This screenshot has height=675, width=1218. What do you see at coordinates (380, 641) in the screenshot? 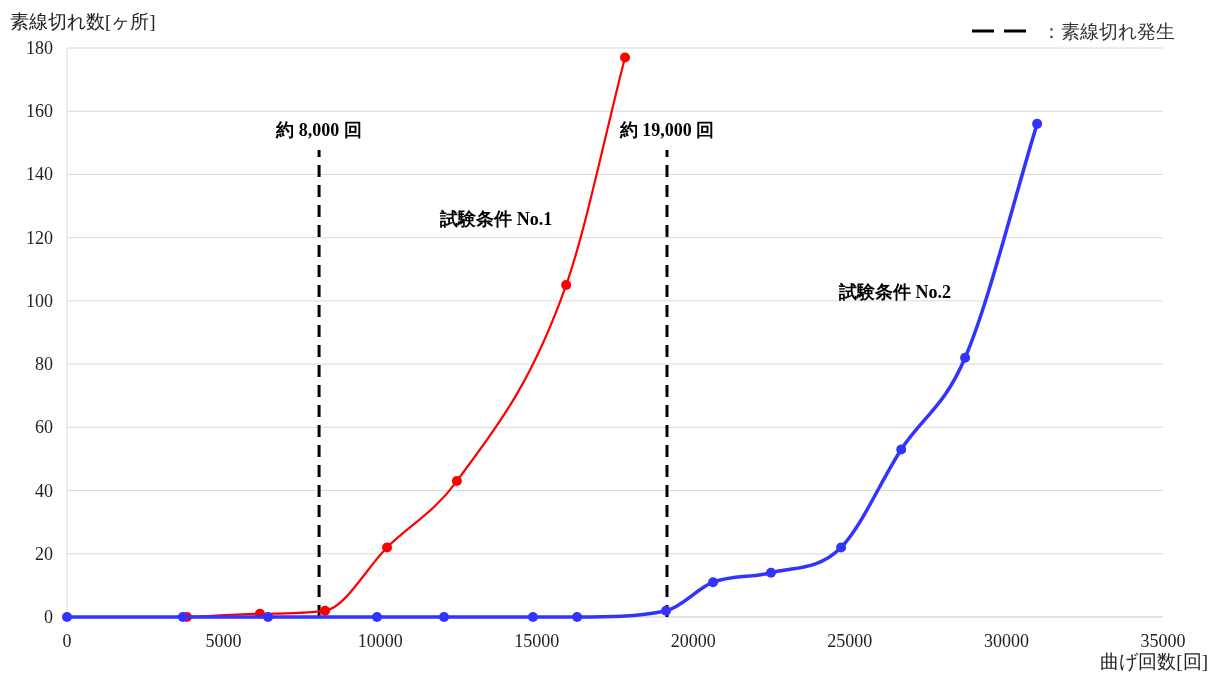
I see `x-tick-label: 10000` at bounding box center [380, 641].